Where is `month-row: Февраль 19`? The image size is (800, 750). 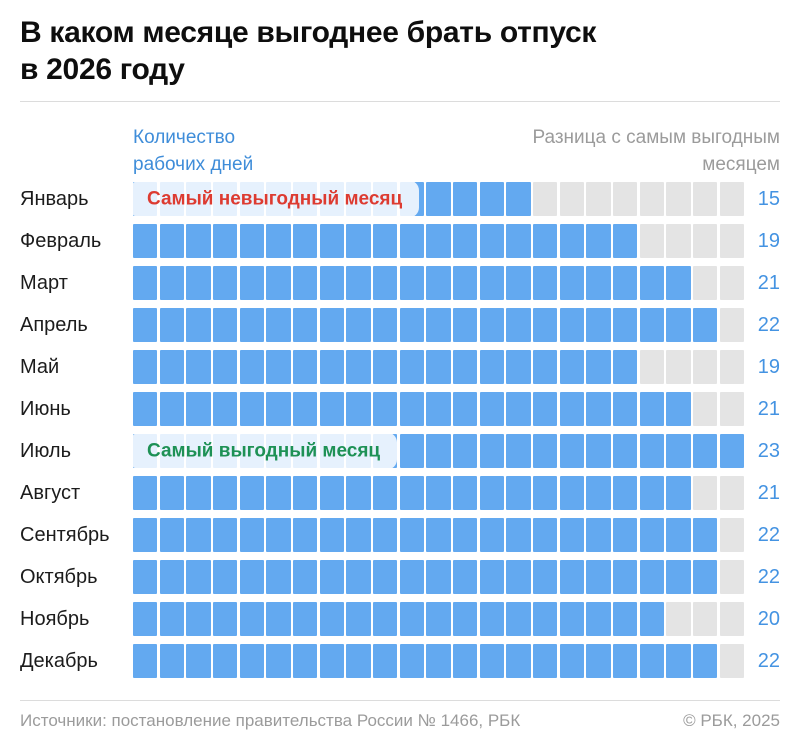
month-row: Февраль 19 is located at coordinates (400, 241).